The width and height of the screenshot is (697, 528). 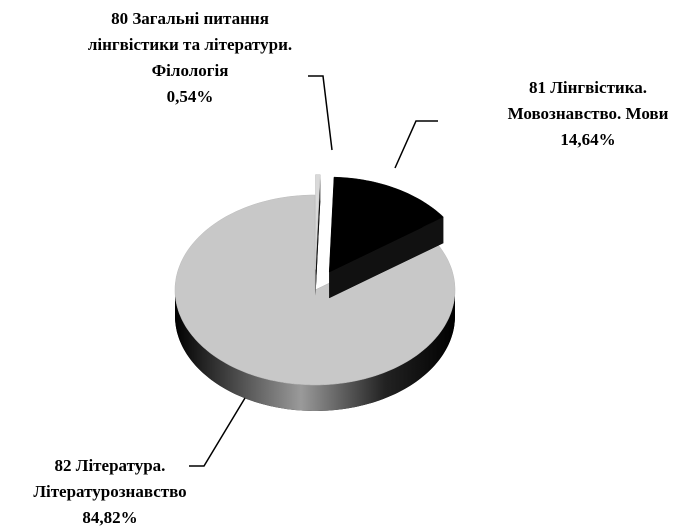 What do you see at coordinates (315, 350) in the screenshot?
I see `slice-side` at bounding box center [315, 350].